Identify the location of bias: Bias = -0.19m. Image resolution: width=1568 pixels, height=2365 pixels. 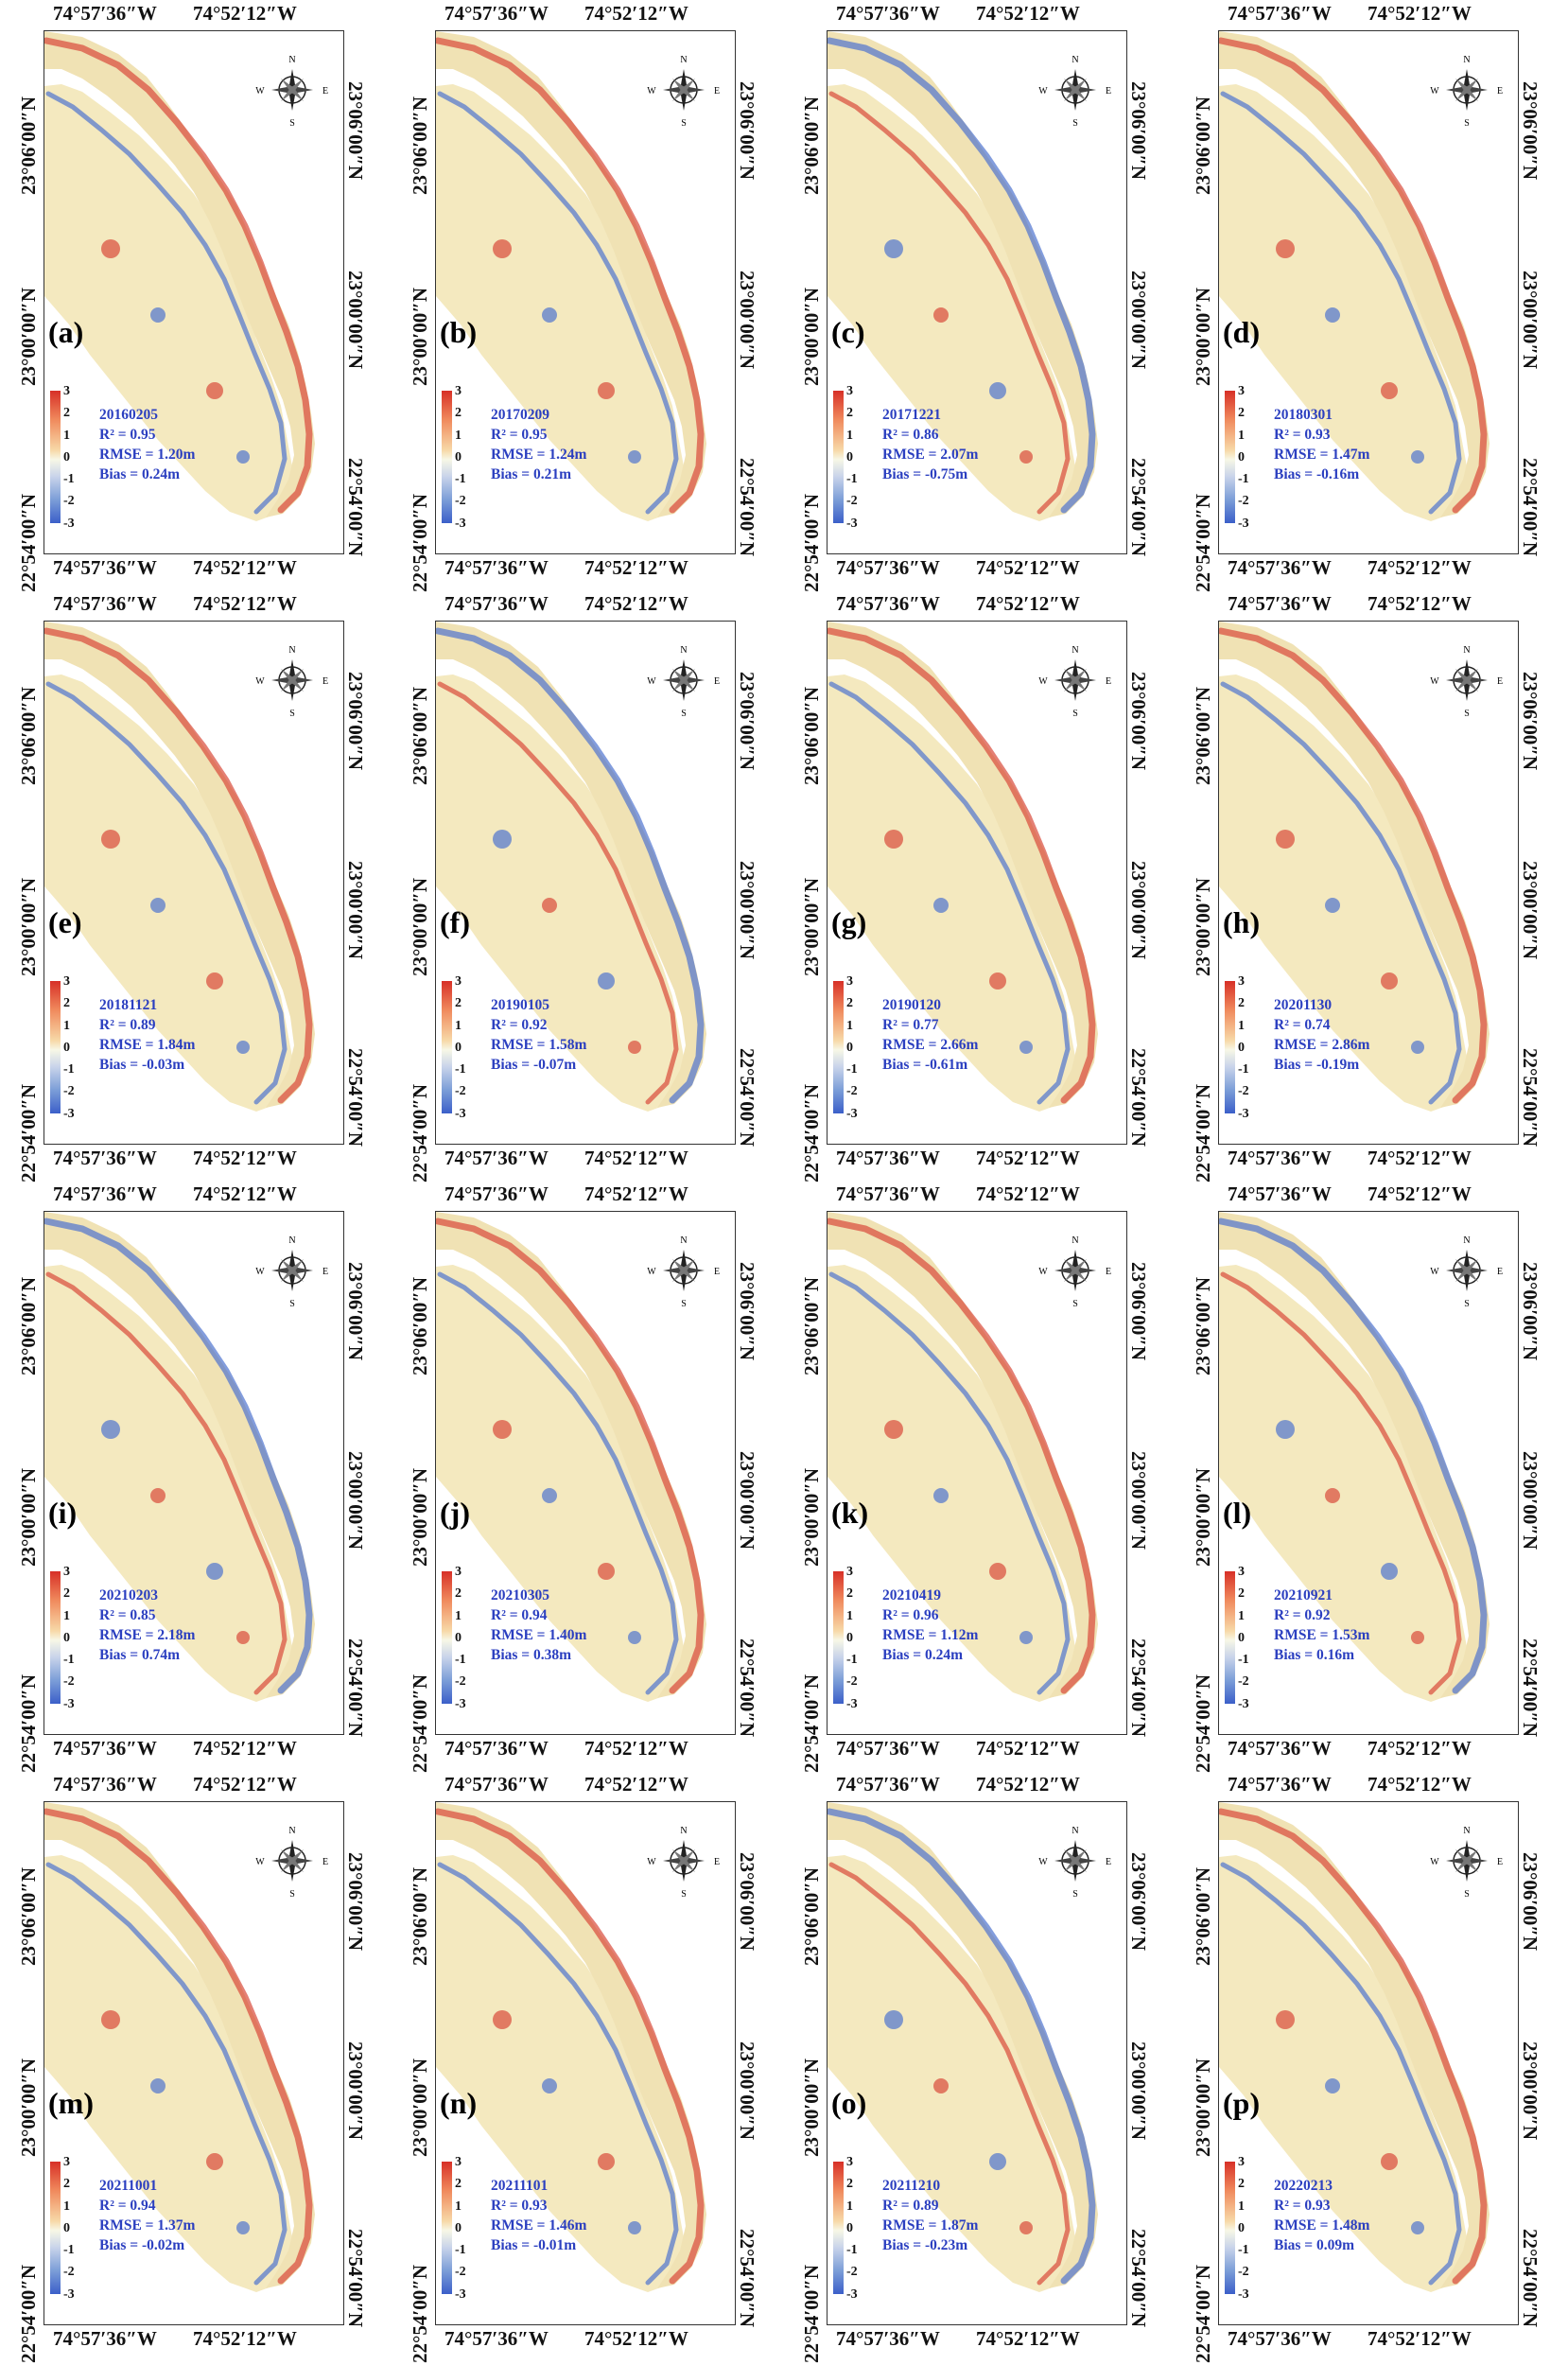
(1317, 1065).